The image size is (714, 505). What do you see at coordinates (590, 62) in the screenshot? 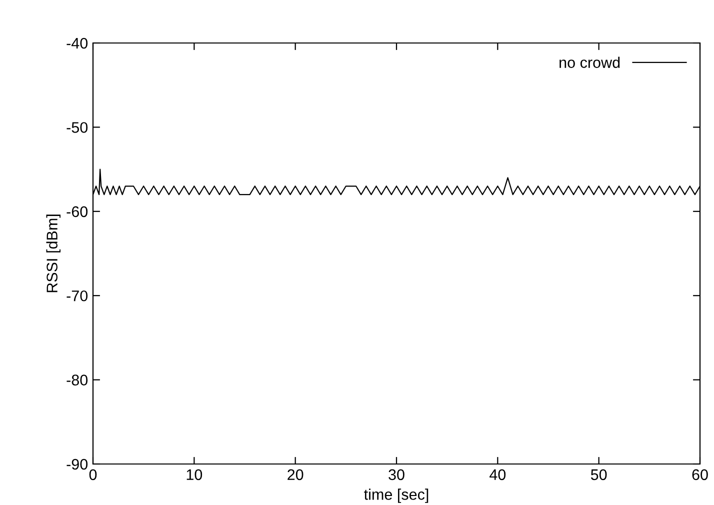
I see `legend-label: no crowd` at bounding box center [590, 62].